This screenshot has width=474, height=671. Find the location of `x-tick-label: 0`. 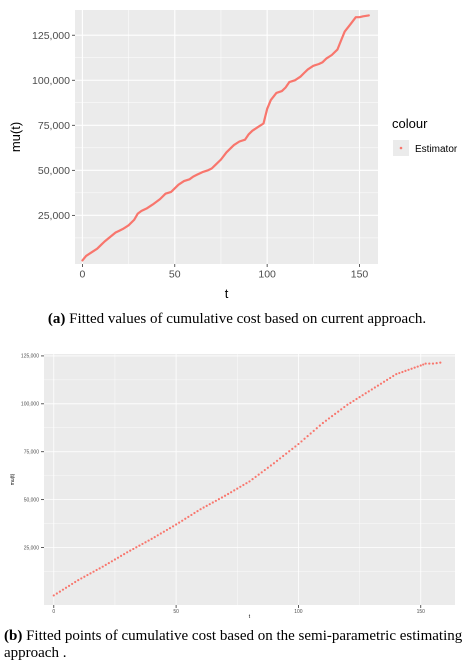

x-tick-label: 0 is located at coordinates (53, 612).